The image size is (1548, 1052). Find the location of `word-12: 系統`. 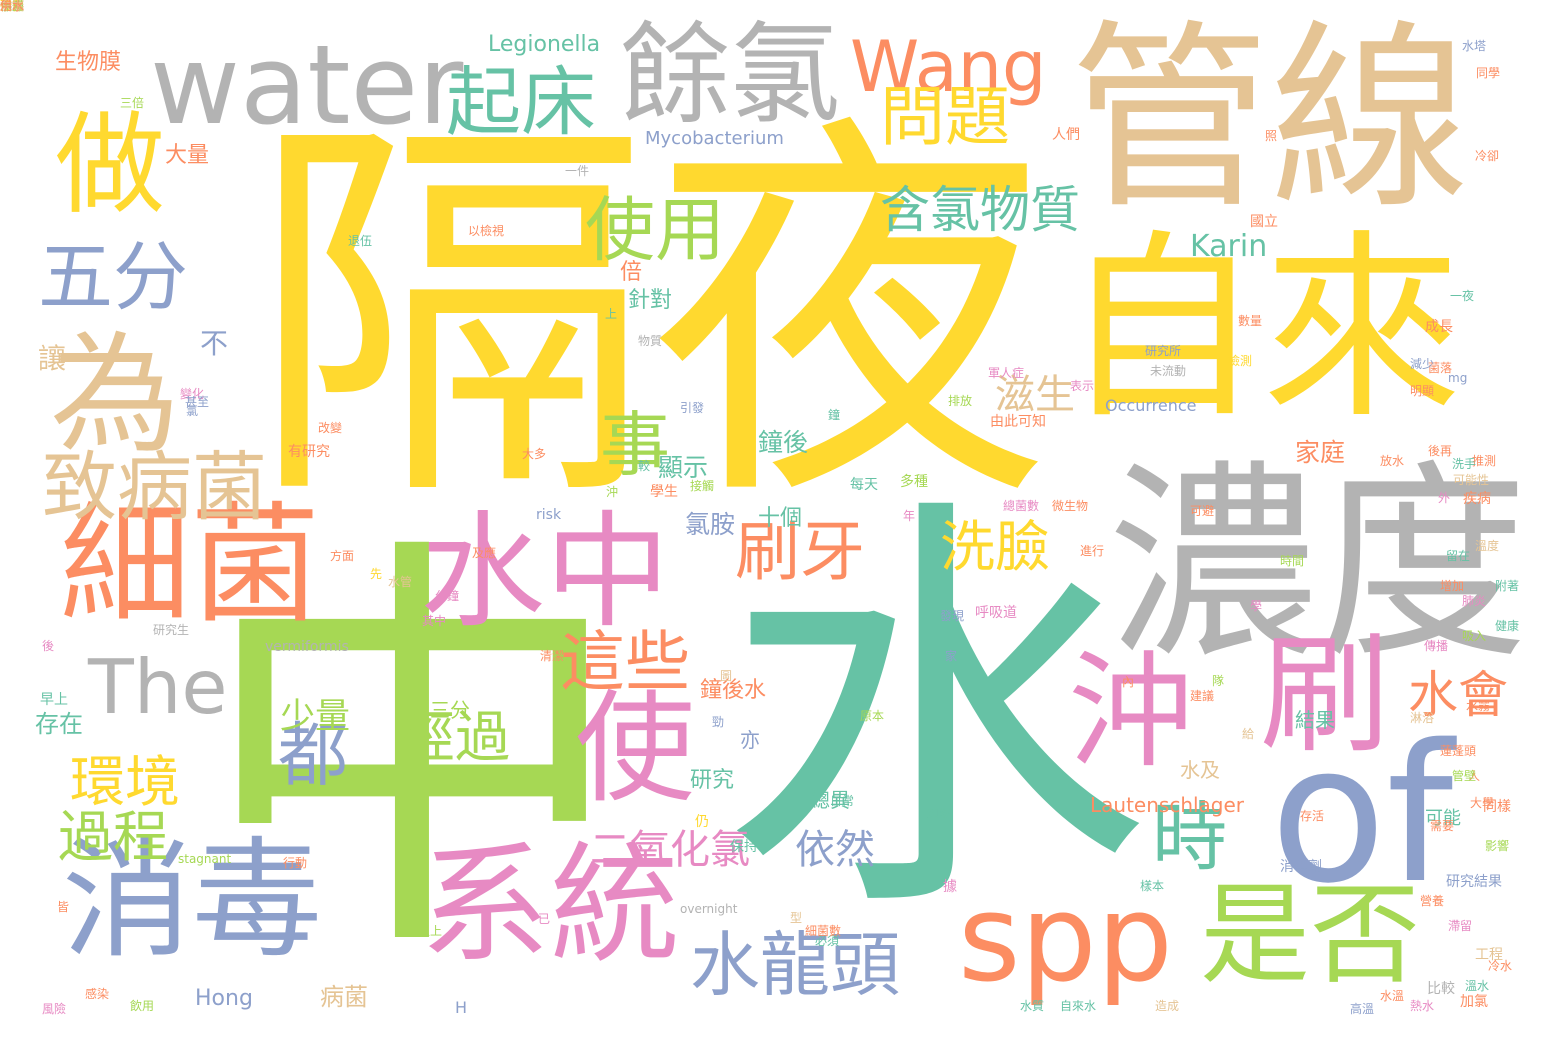

word-12: 系統 is located at coordinates (550, 905).